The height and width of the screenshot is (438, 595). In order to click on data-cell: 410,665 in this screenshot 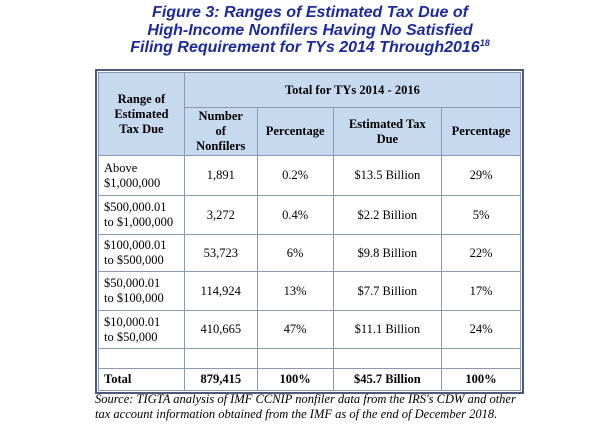, I will do `click(220, 329)`.